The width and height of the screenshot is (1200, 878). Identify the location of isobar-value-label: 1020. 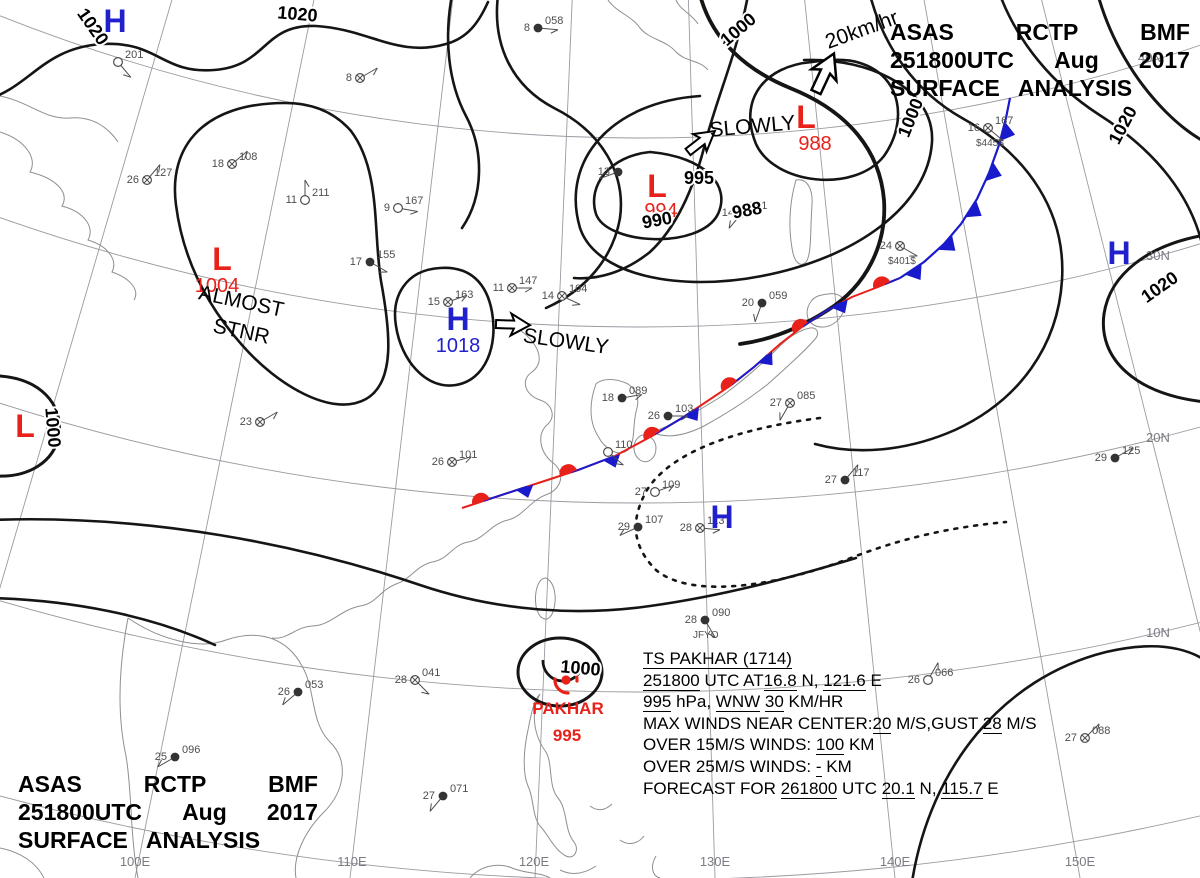
(298, 13).